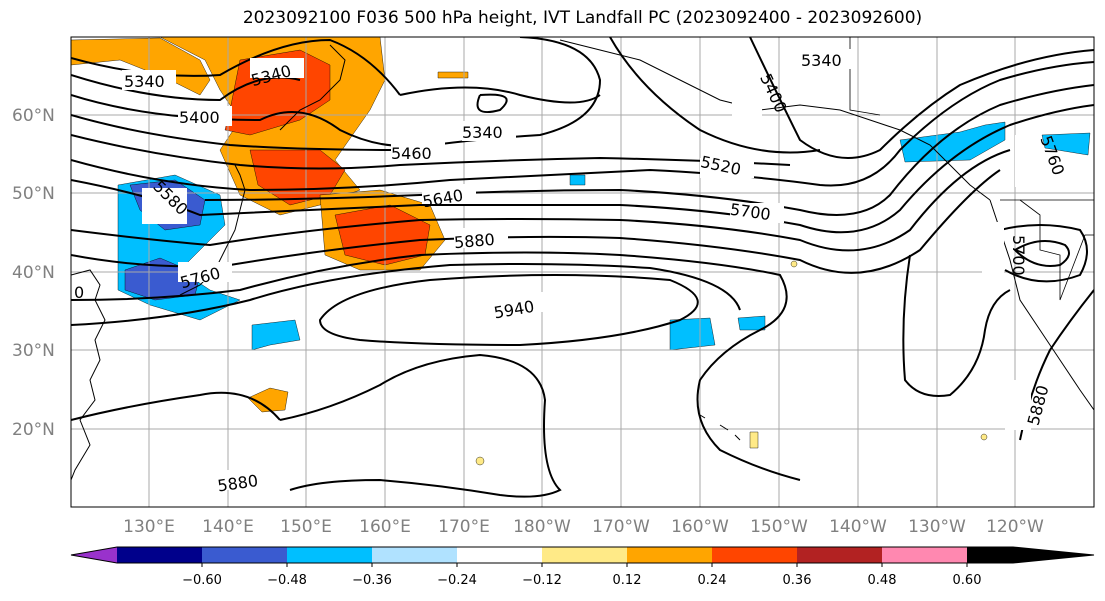 Image resolution: width=1105 pixels, height=601 pixels. Describe the element at coordinates (751, 323) in the screenshot. I see `ivt-negative-region-hawaii-east` at that location.